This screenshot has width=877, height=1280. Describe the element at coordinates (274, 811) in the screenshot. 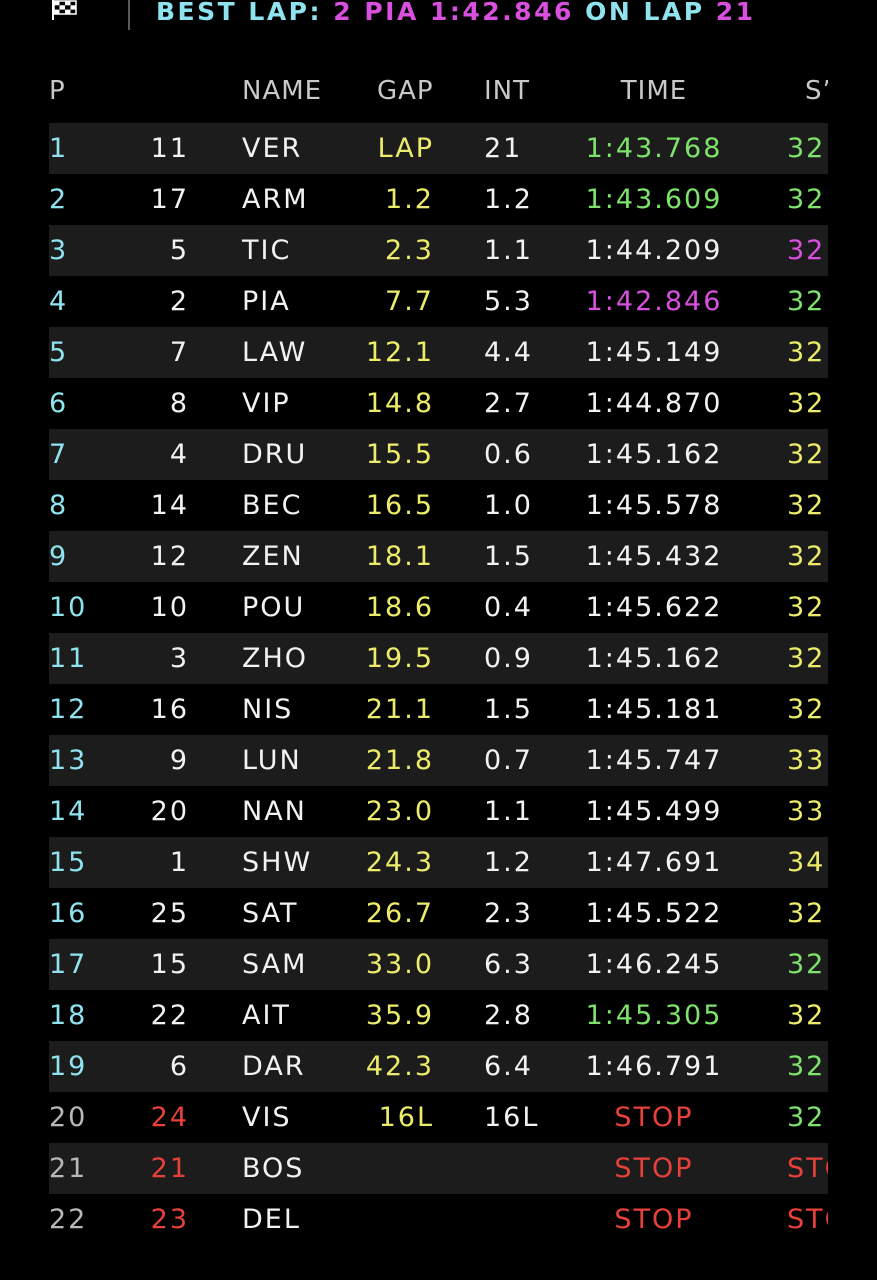

I see `driver-name-cell: NAN` at that location.